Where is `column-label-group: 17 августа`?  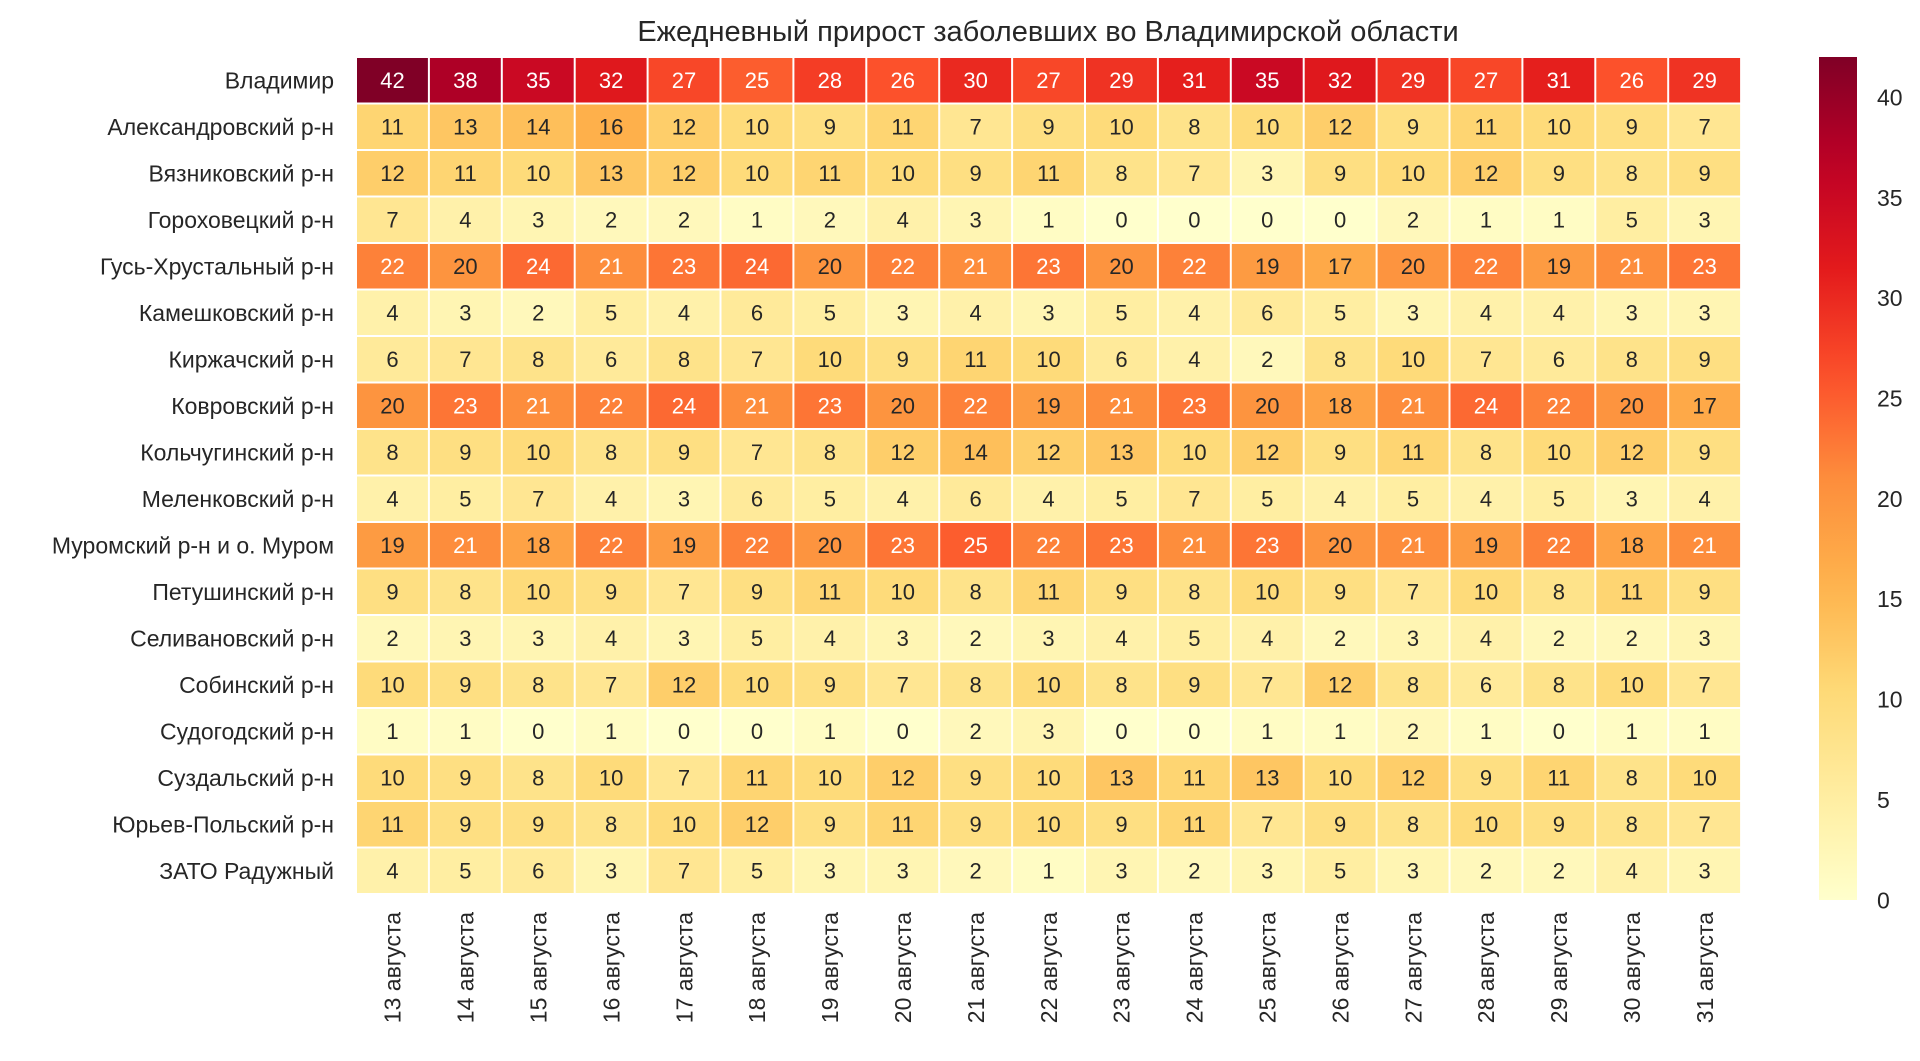
column-label-group: 17 августа is located at coordinates (684, 967).